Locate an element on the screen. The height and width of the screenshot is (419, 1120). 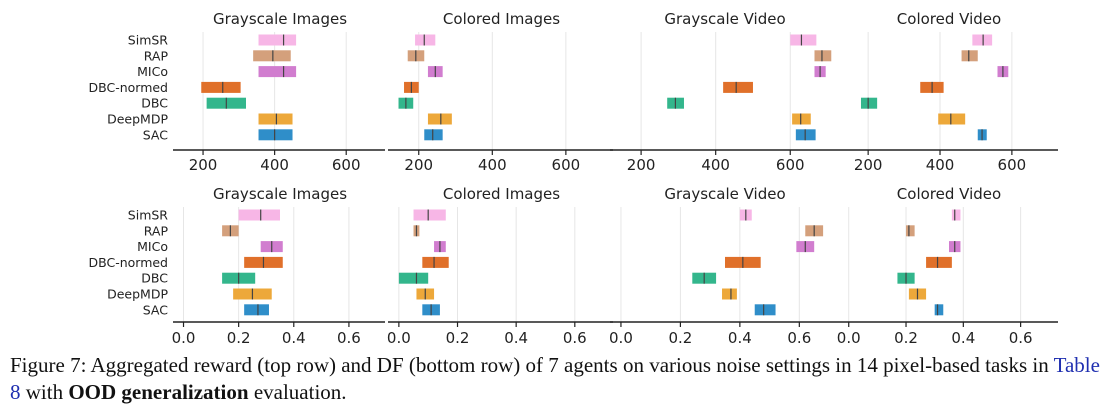
table-8-link: Table 8 is located at coordinates (555, 378).